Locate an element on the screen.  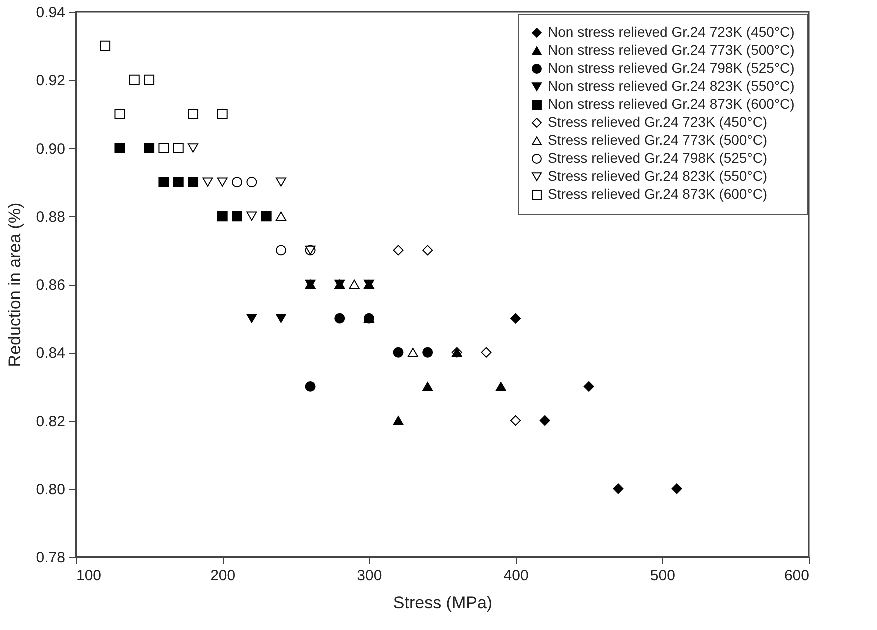
legend-label: Non stress relieved Gr.24 823K (550°C) is located at coordinates (671, 86).